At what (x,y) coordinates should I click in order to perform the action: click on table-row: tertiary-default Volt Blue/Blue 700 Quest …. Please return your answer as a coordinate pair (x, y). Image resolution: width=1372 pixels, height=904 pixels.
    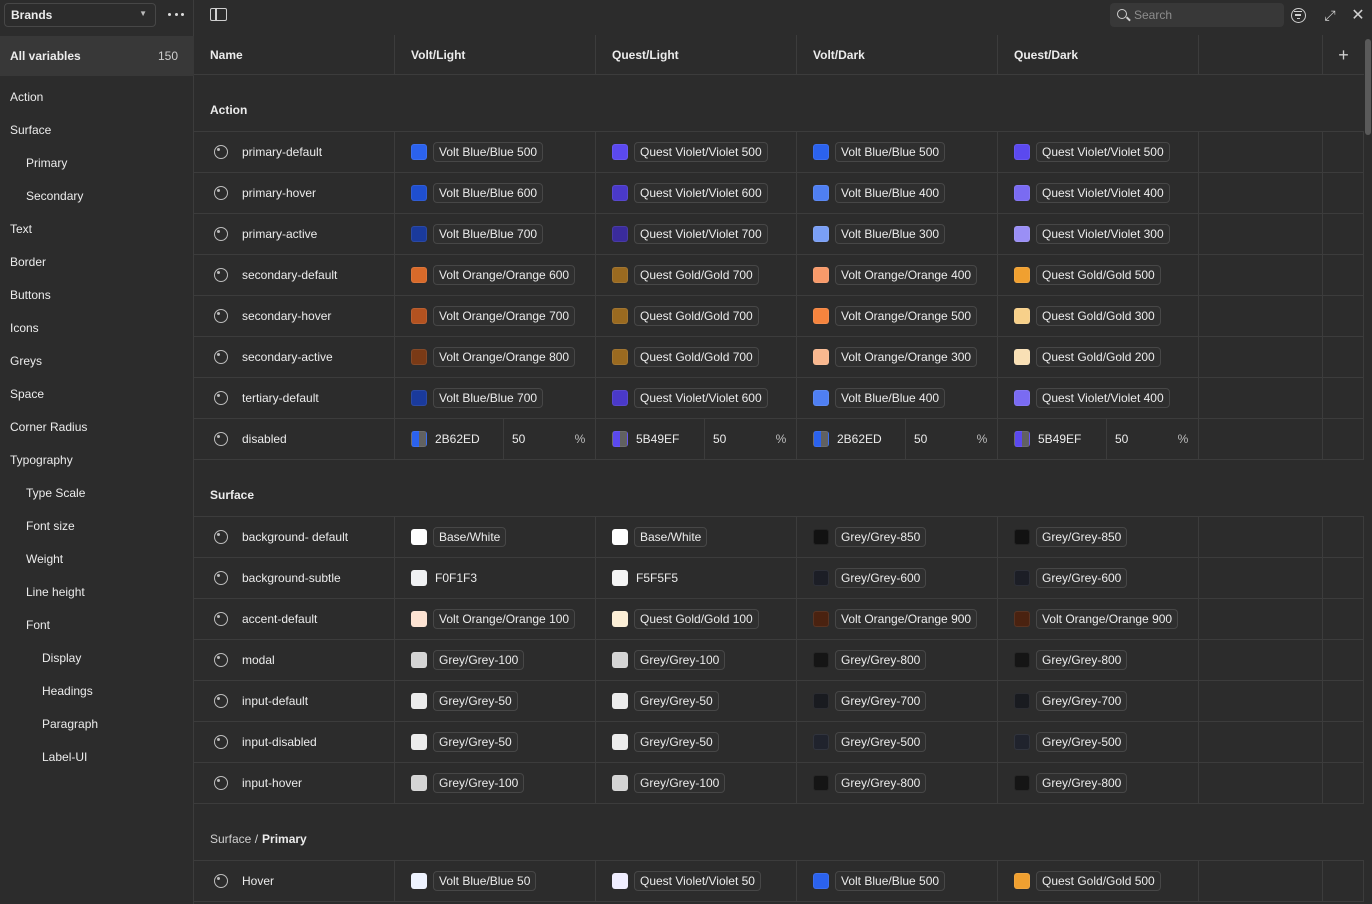
    Looking at the image, I should click on (779, 398).